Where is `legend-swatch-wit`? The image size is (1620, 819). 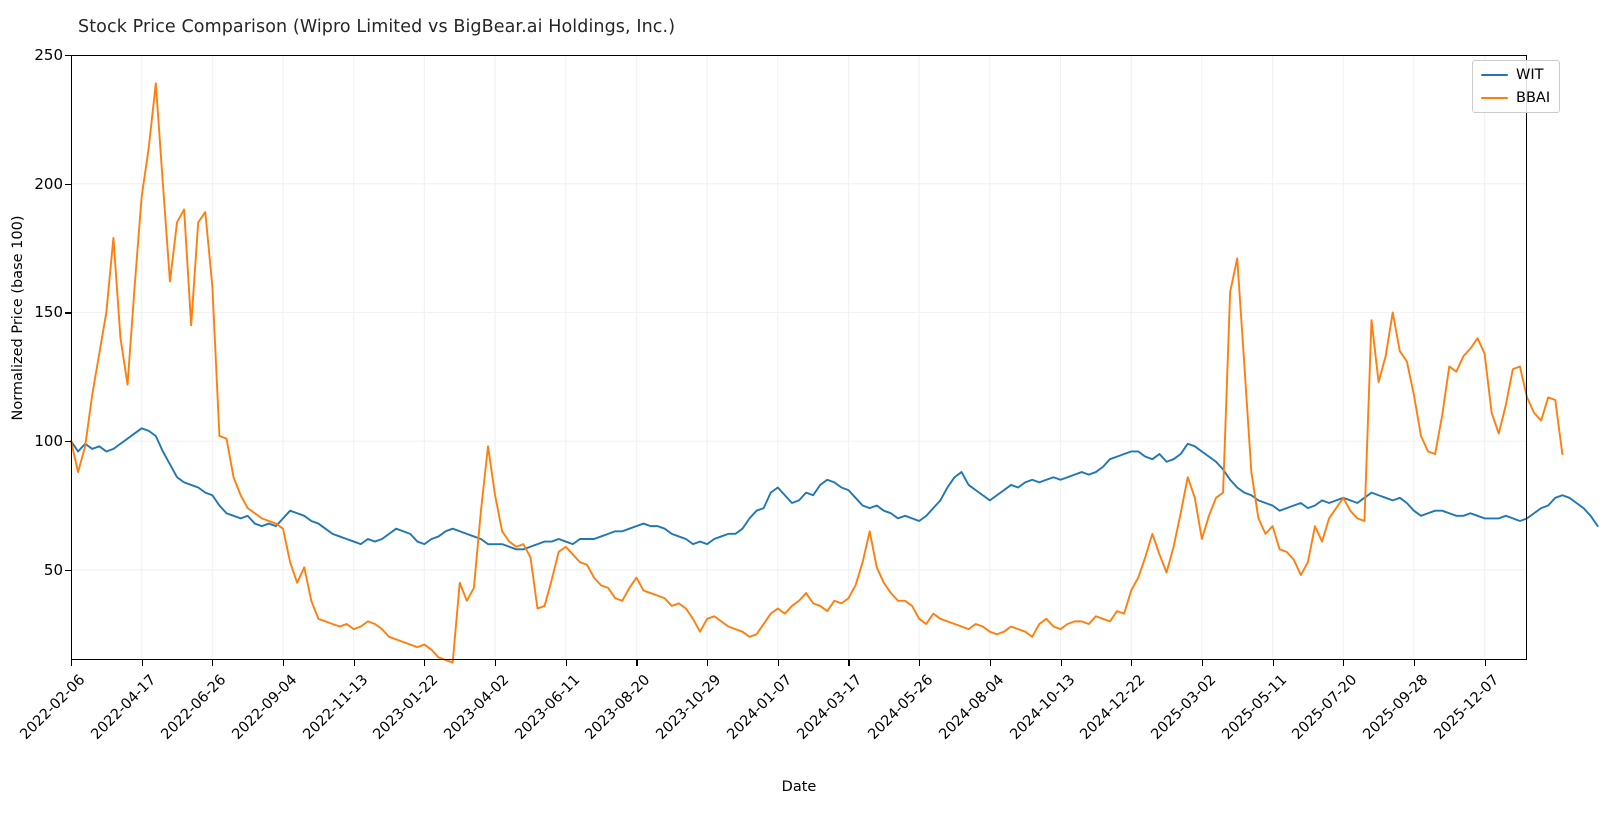 legend-swatch-wit is located at coordinates (1494, 75).